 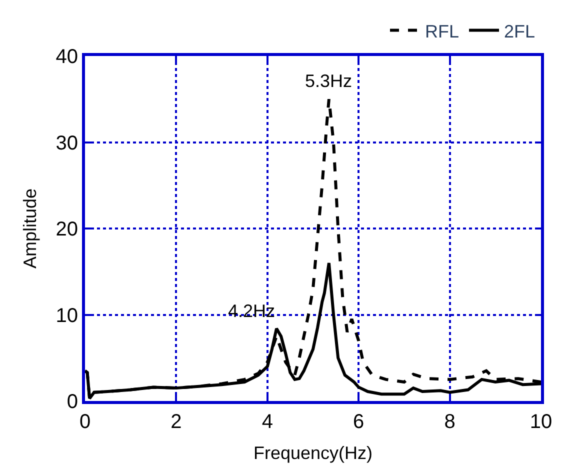 I want to click on y-axis-title: Amplitude, so click(x=30, y=228).